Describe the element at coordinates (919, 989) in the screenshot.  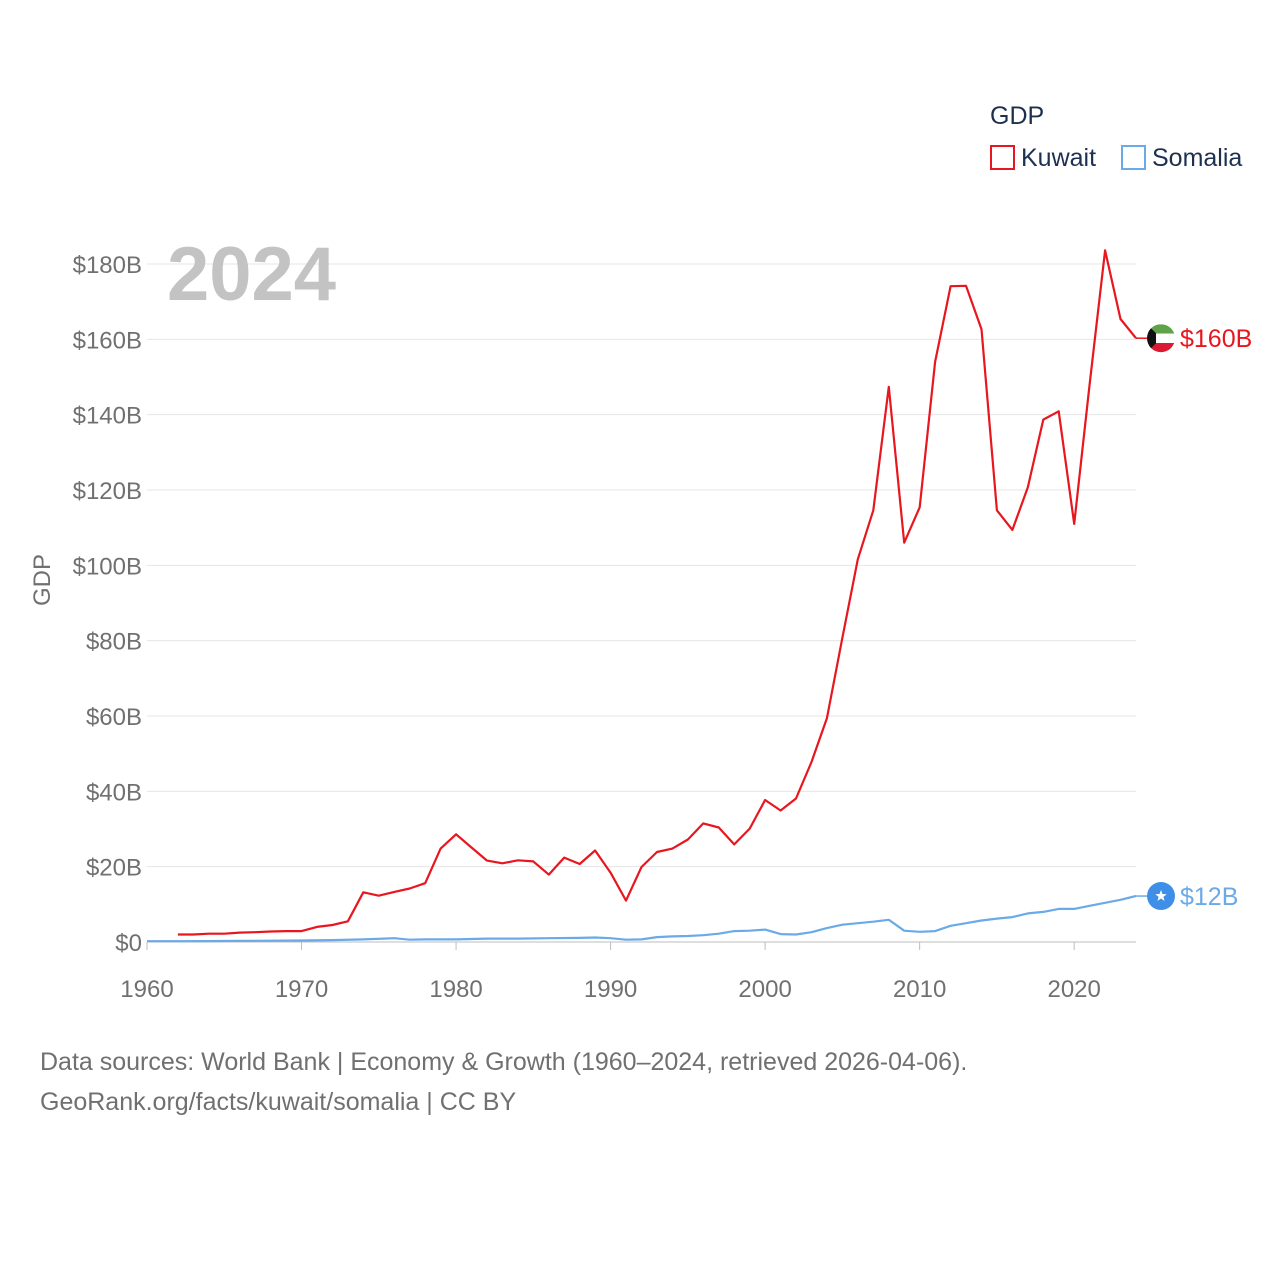
I see `x-tick-label: 2010` at that location.